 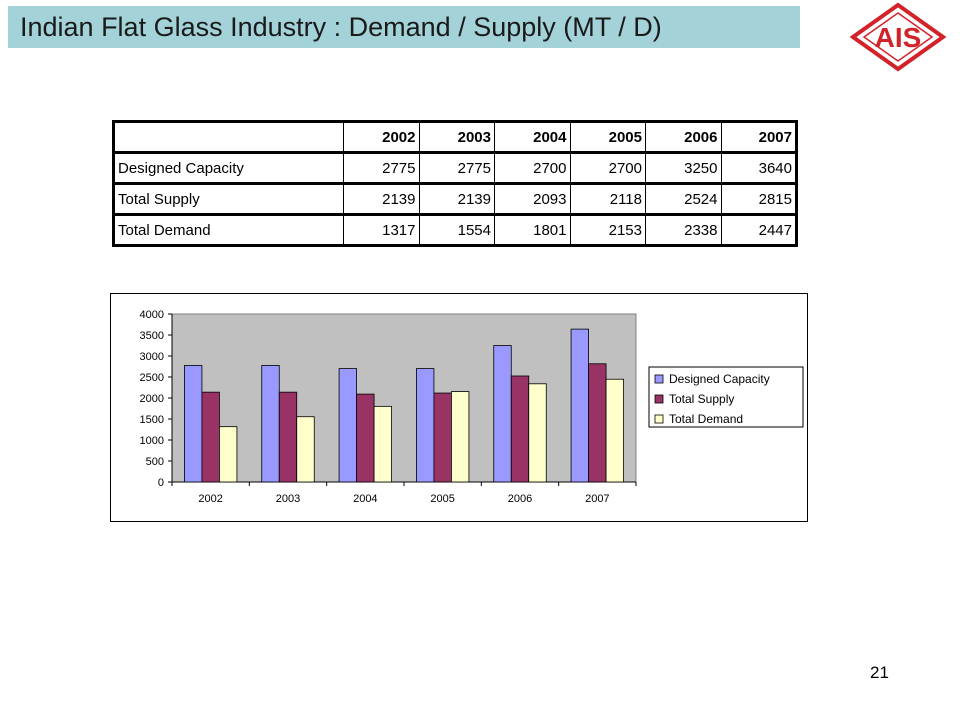 What do you see at coordinates (152, 378) in the screenshot?
I see `y-tick-label: 2500` at bounding box center [152, 378].